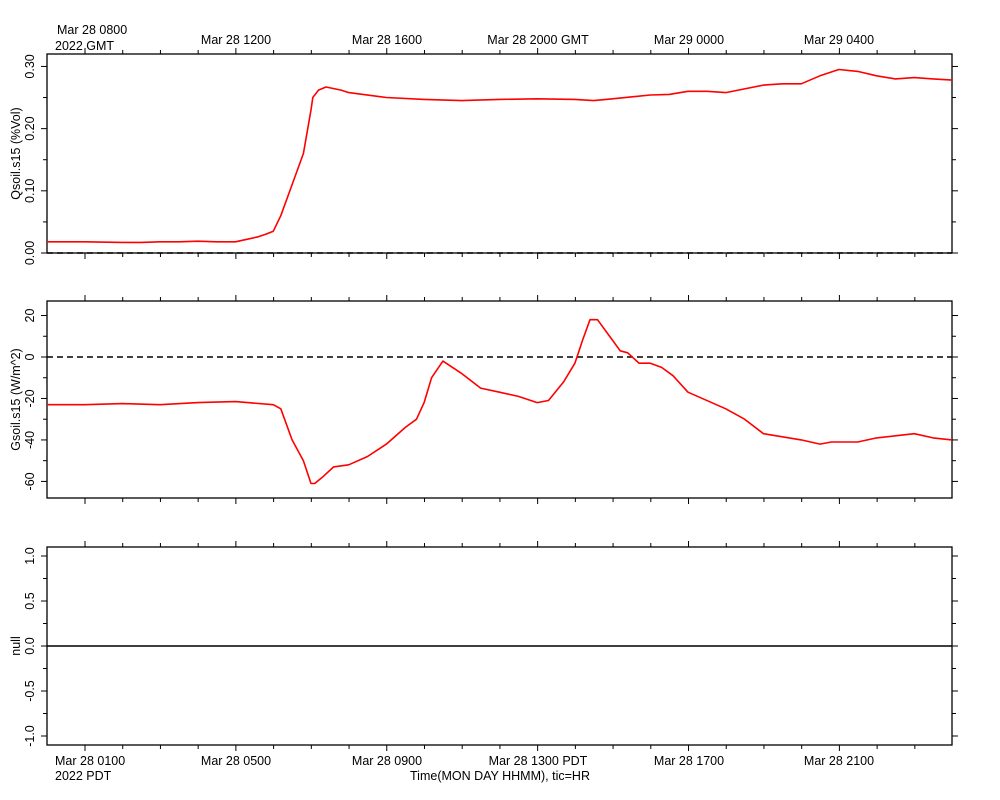 The image size is (1000, 800). Describe the element at coordinates (30, 66) in the screenshot. I see `y-tick-label: 0.30` at that location.